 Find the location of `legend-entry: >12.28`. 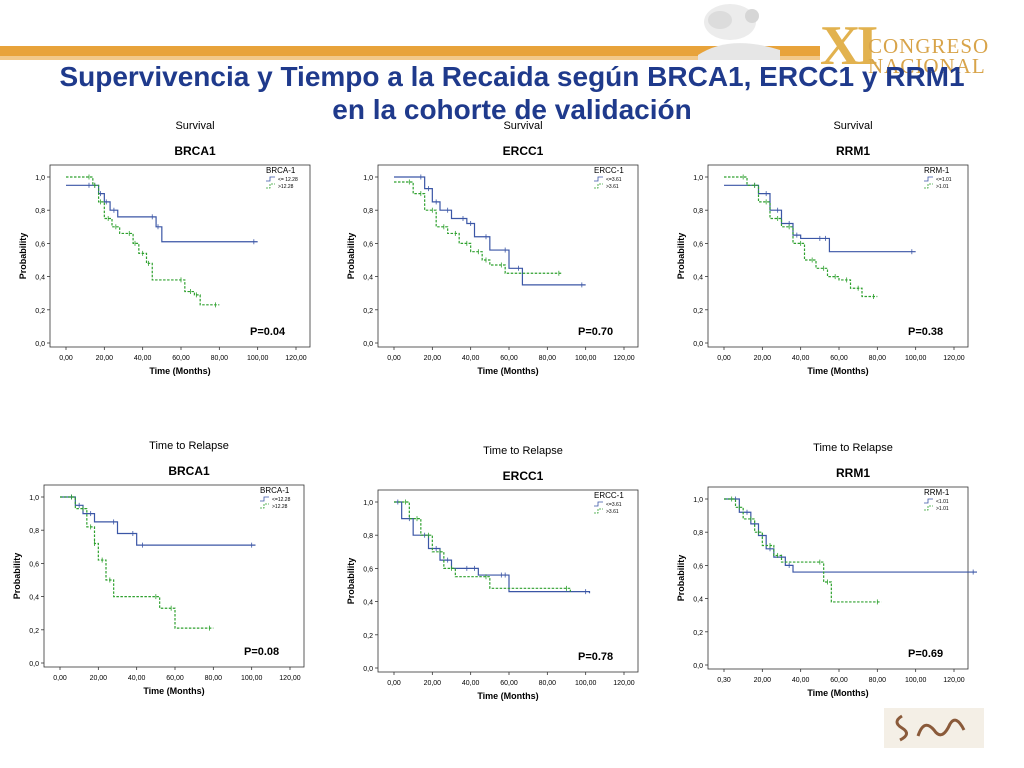

legend-entry: >12.28 is located at coordinates (286, 187).